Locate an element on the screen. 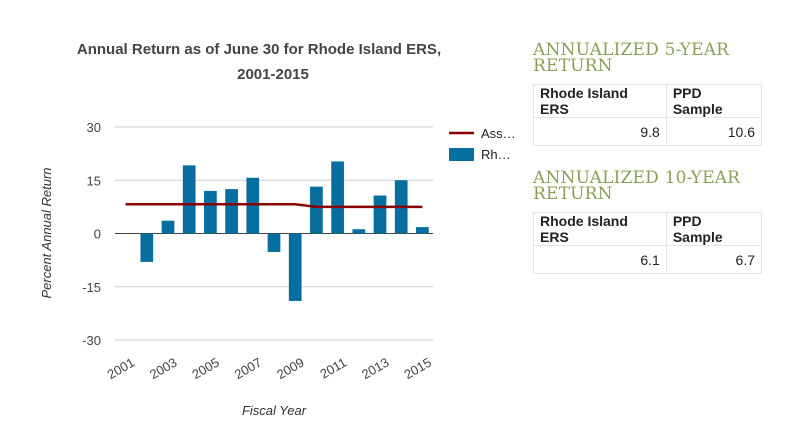 The image size is (811, 441). ten-year-title: ANNUALIZED 10-YEAR RETURN is located at coordinates (637, 186).